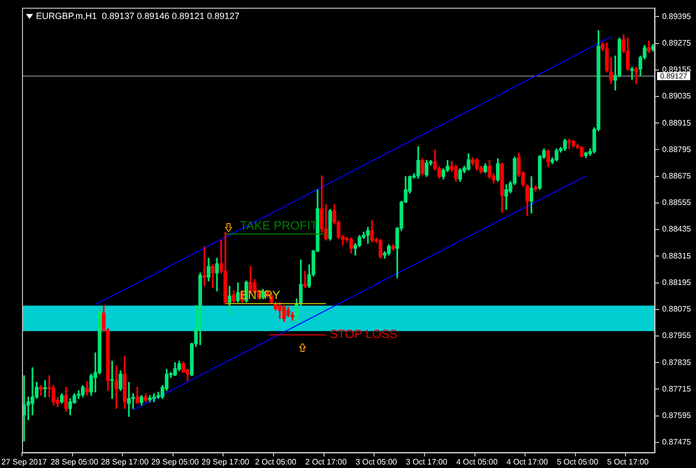 The width and height of the screenshot is (696, 468). I want to click on y-tick-label: 0.87595, so click(677, 415).